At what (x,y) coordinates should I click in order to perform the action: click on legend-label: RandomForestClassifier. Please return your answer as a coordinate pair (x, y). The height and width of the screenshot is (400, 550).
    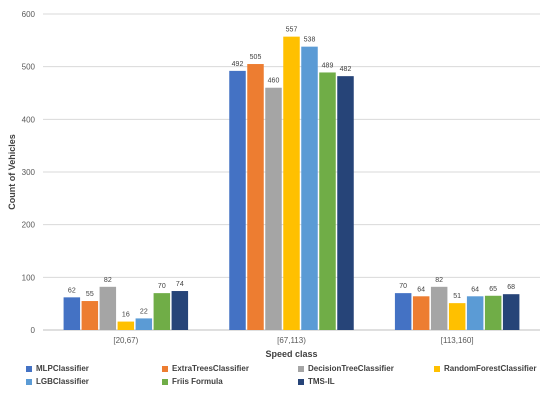
    Looking at the image, I should click on (490, 368).